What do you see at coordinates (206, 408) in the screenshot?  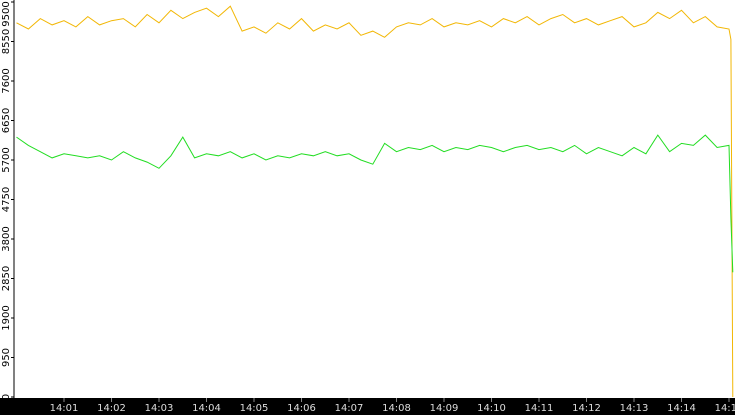 I see `x-tick-label: 14:04` at bounding box center [206, 408].